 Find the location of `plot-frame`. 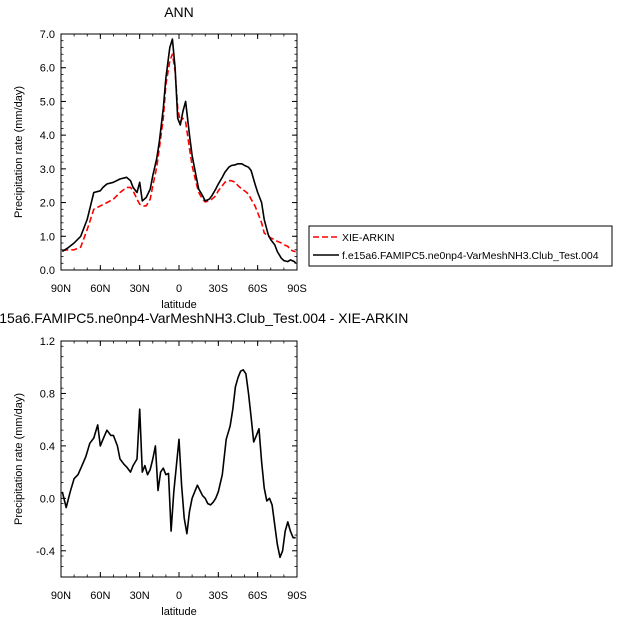

plot-frame is located at coordinates (179, 152).